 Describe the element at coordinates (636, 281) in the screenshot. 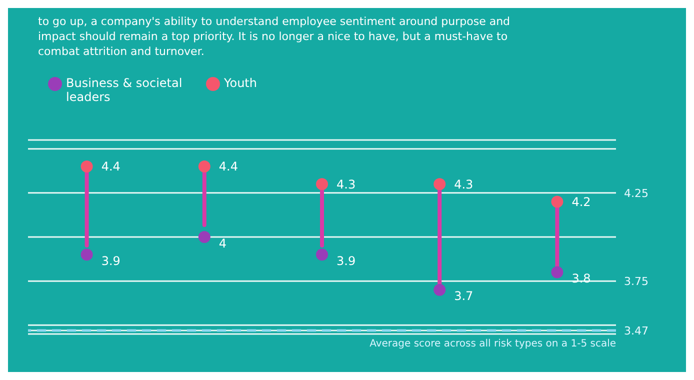

I see `y-tick-label: 3.75` at that location.